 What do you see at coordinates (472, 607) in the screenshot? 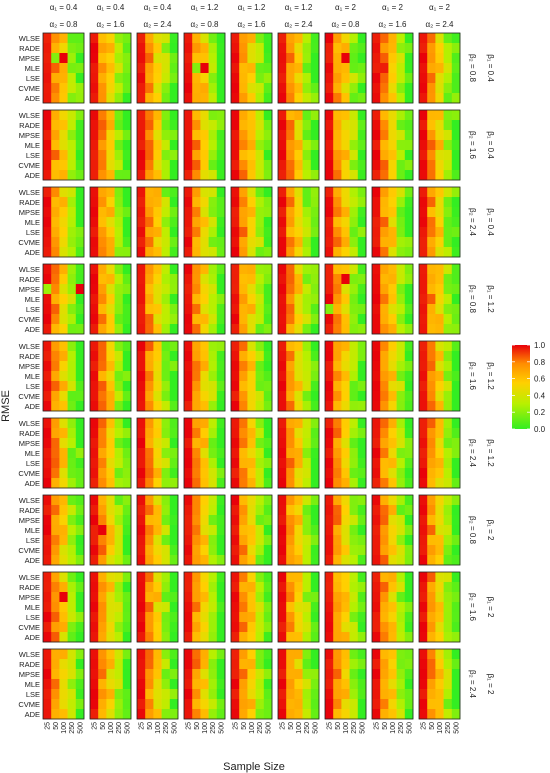
I see `row-strip-beta2: β₂ = 1.6` at bounding box center [472, 607].